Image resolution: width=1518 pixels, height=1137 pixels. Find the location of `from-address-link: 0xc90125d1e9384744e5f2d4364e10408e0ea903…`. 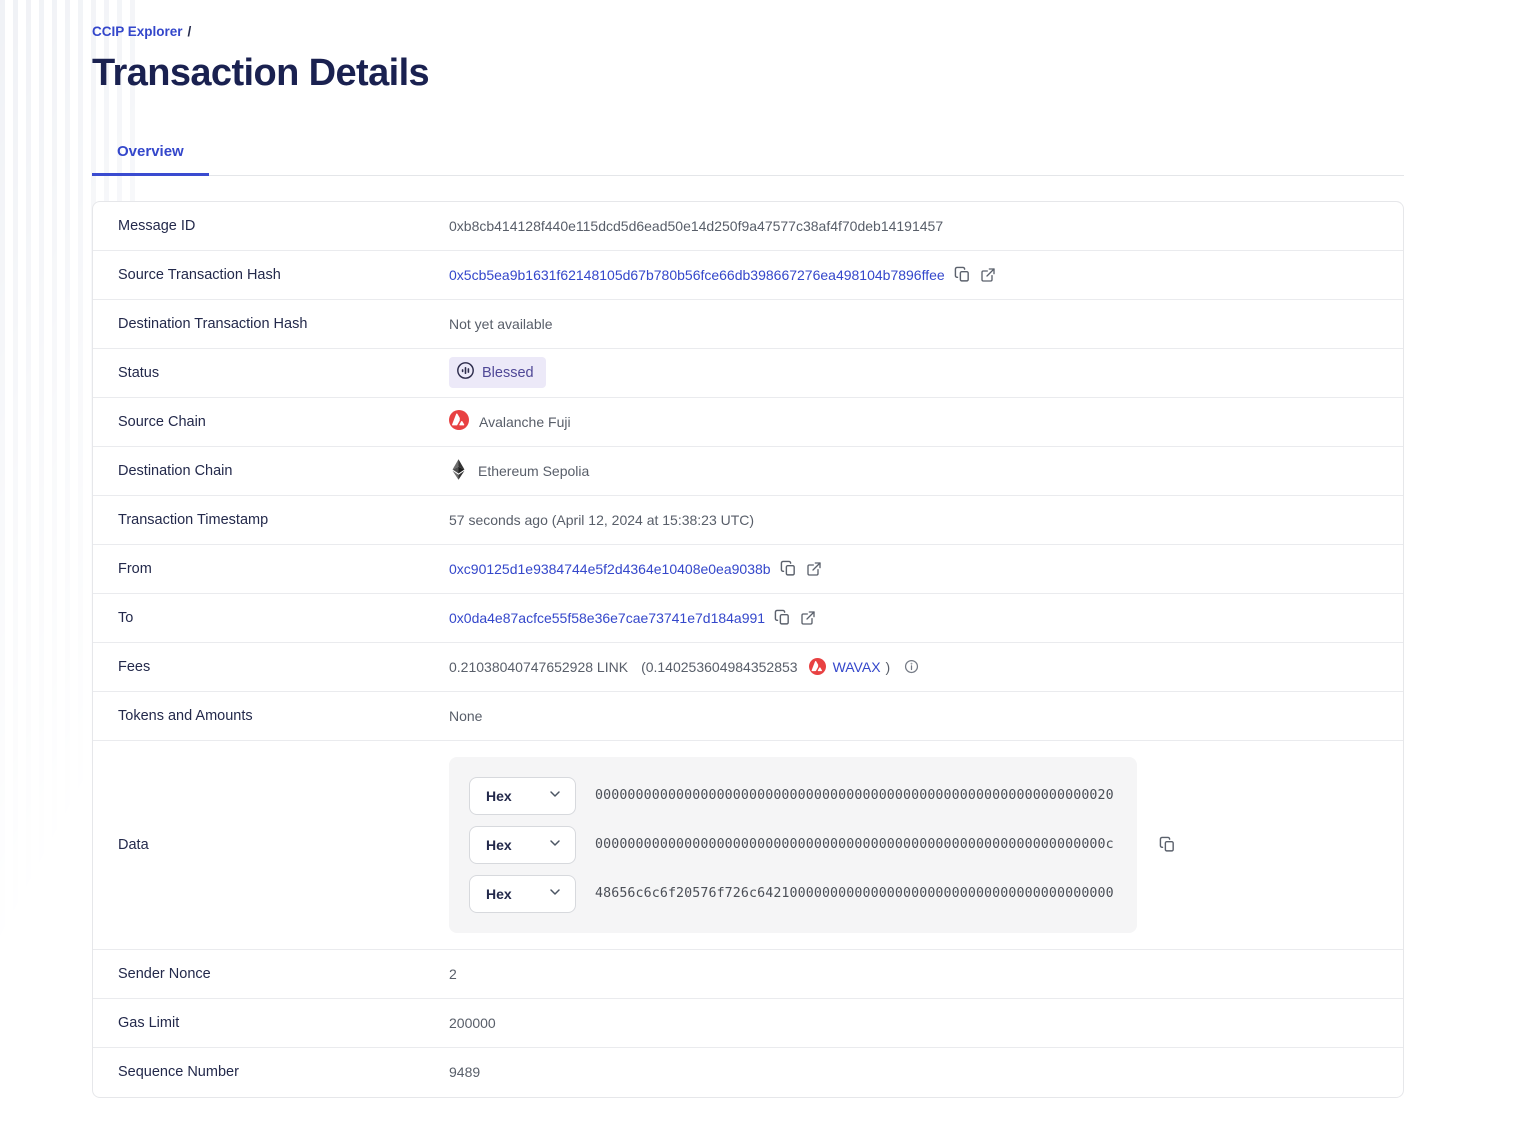

from-address-link: 0xc90125d1e9384744e5f2d4364e10408e0ea903… is located at coordinates (610, 568).